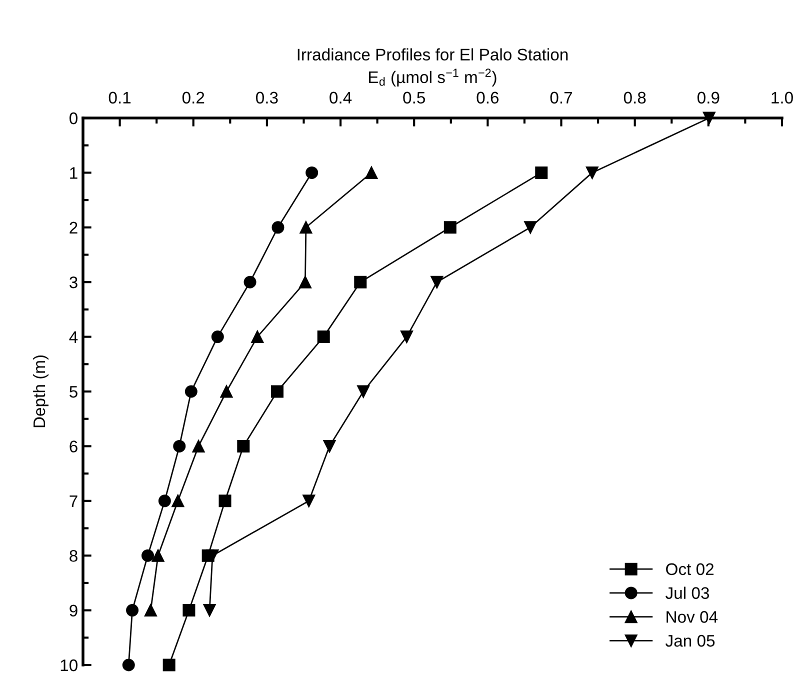 The height and width of the screenshot is (681, 798). What do you see at coordinates (119, 98) in the screenshot?
I see `x-tick-label: 0.1` at bounding box center [119, 98].